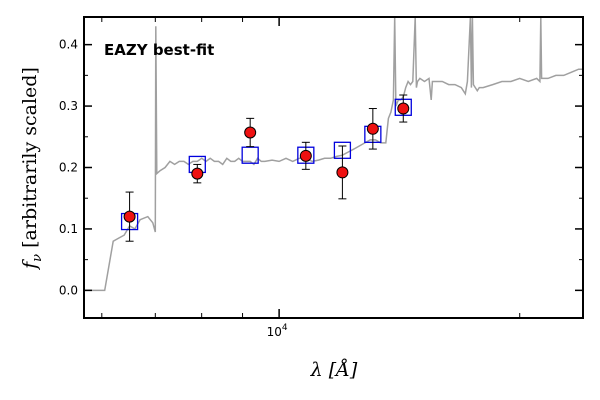 This screenshot has height=400, width=600. Describe the element at coordinates (68, 45) in the screenshot. I see `y-tick-label: 0.4` at that location.